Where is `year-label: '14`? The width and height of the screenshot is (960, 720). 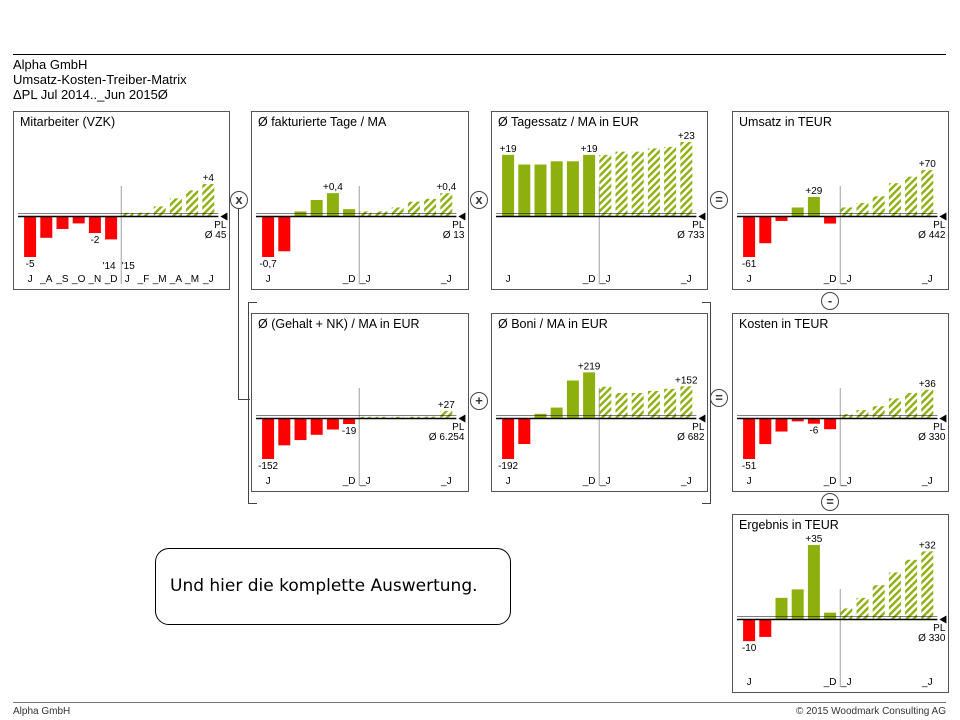
year-label: '14 is located at coordinates (109, 266).